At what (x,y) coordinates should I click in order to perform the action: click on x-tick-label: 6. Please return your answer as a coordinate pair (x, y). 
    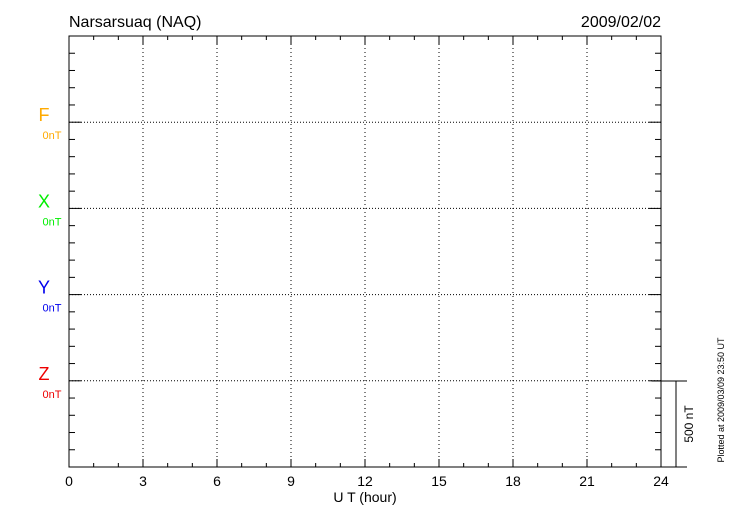
    Looking at the image, I should click on (217, 481).